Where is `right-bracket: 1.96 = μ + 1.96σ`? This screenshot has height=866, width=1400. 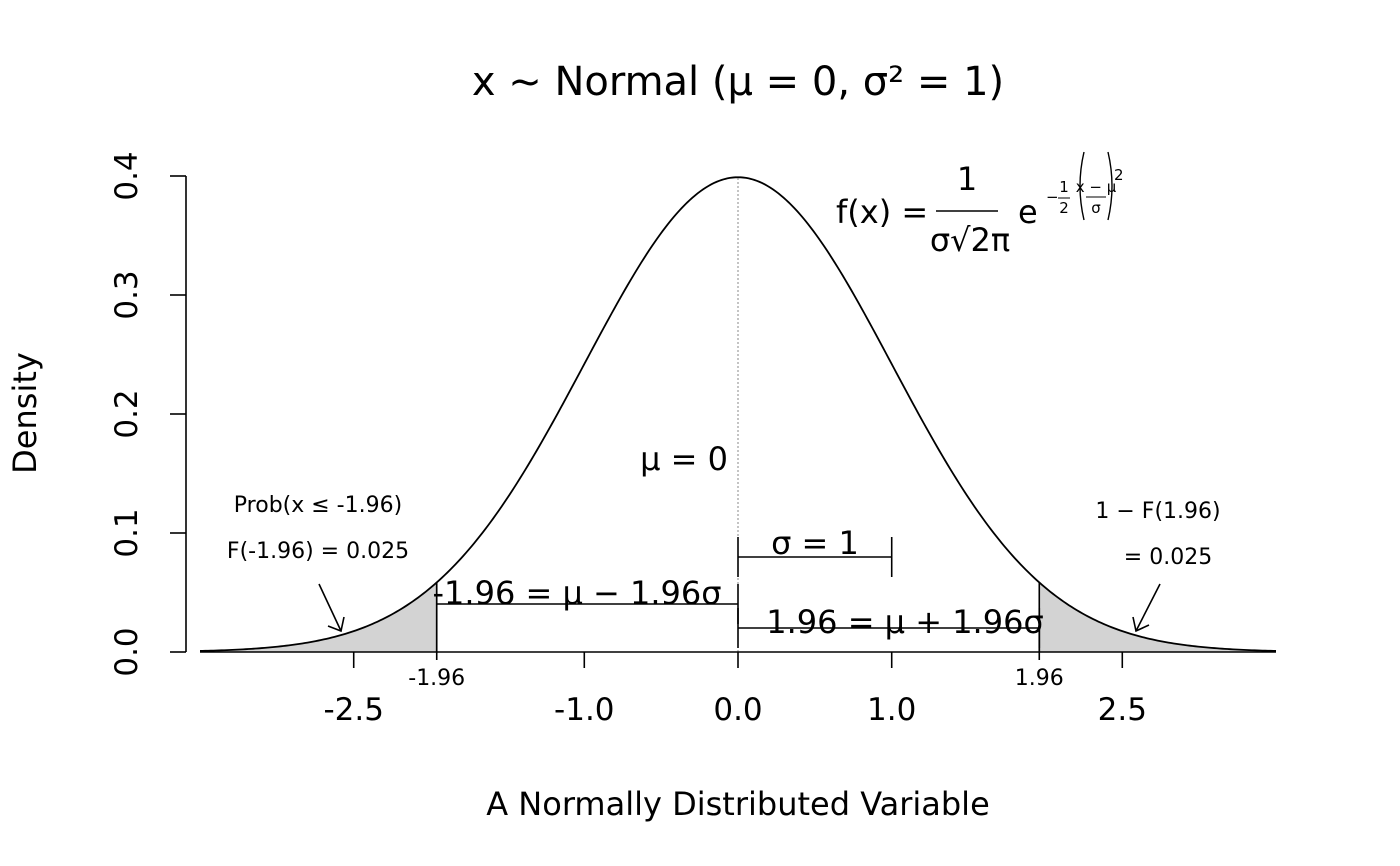
right-bracket: 1.96 = μ + 1.96σ is located at coordinates (890, 625).